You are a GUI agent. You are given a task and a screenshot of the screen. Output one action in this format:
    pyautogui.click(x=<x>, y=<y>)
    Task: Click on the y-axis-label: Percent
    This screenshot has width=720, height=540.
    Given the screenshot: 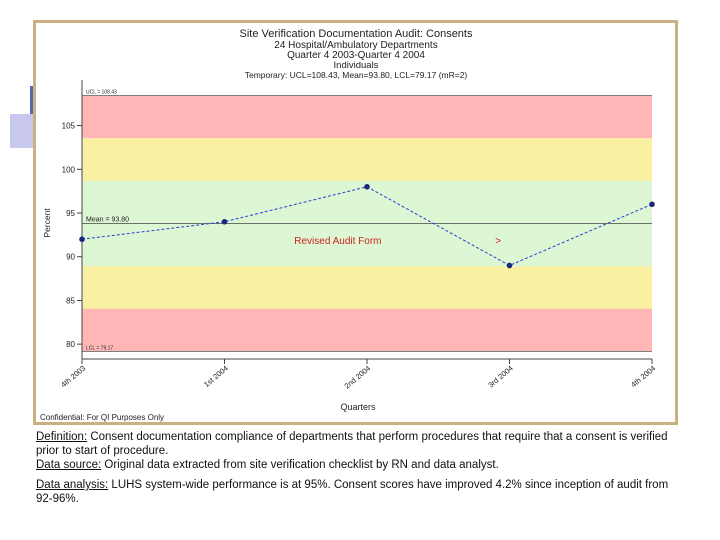 What is the action you would take?
    pyautogui.click(x=47, y=223)
    